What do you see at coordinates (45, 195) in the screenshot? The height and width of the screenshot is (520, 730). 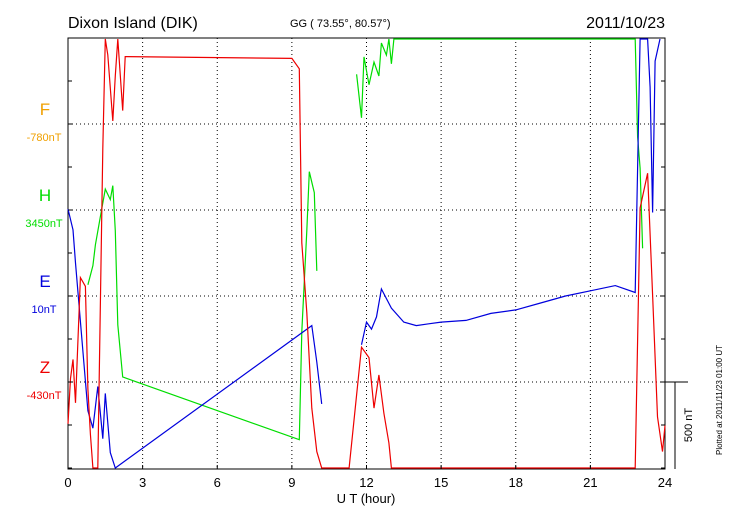 I see `label-H: H` at bounding box center [45, 195].